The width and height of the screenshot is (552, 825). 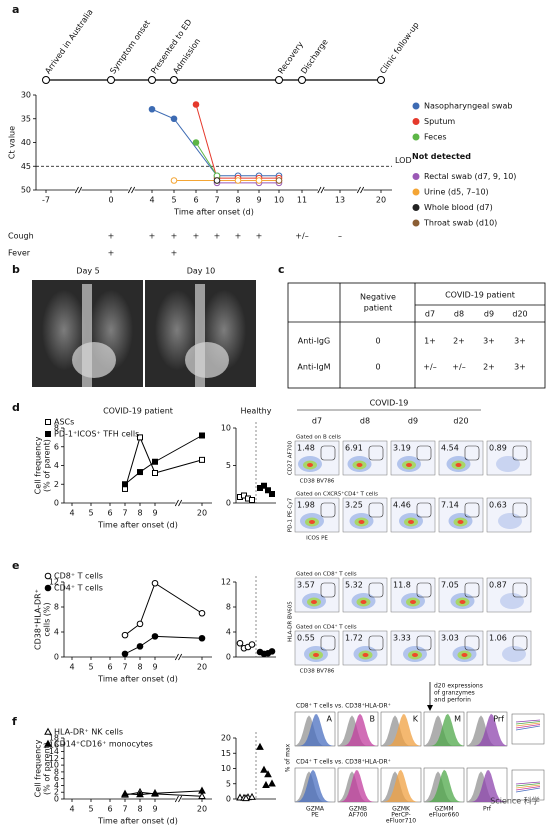 I want to click on hist-letter: Prf, so click(x=498, y=719).